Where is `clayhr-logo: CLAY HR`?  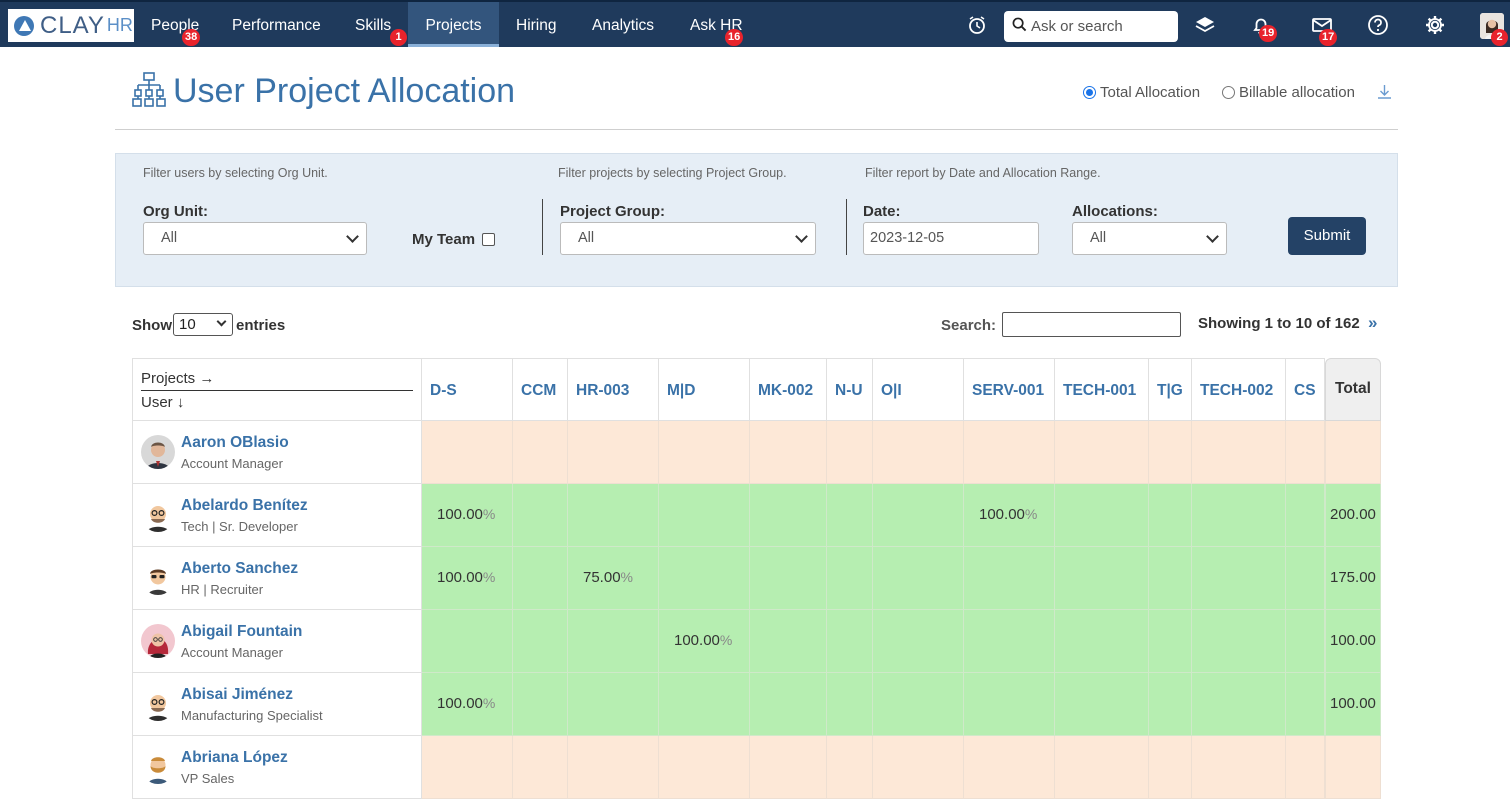 clayhr-logo: CLAY HR is located at coordinates (71, 25).